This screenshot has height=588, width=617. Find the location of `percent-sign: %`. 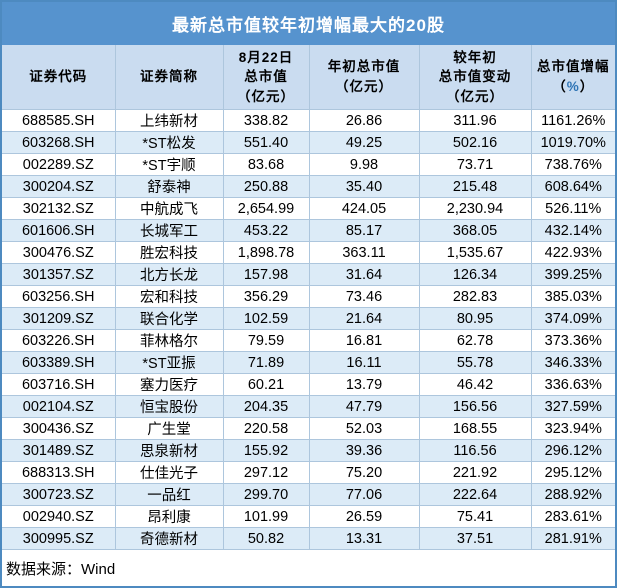

percent-sign: % is located at coordinates (573, 86).